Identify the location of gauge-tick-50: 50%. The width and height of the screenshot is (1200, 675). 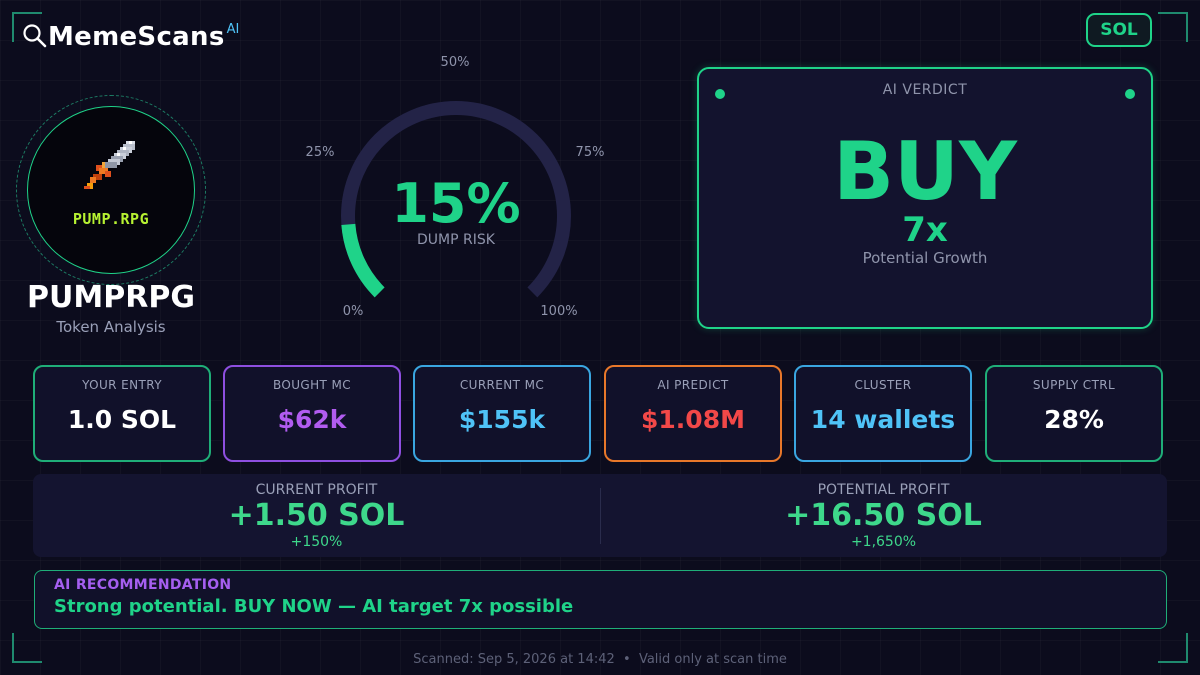
(455, 62).